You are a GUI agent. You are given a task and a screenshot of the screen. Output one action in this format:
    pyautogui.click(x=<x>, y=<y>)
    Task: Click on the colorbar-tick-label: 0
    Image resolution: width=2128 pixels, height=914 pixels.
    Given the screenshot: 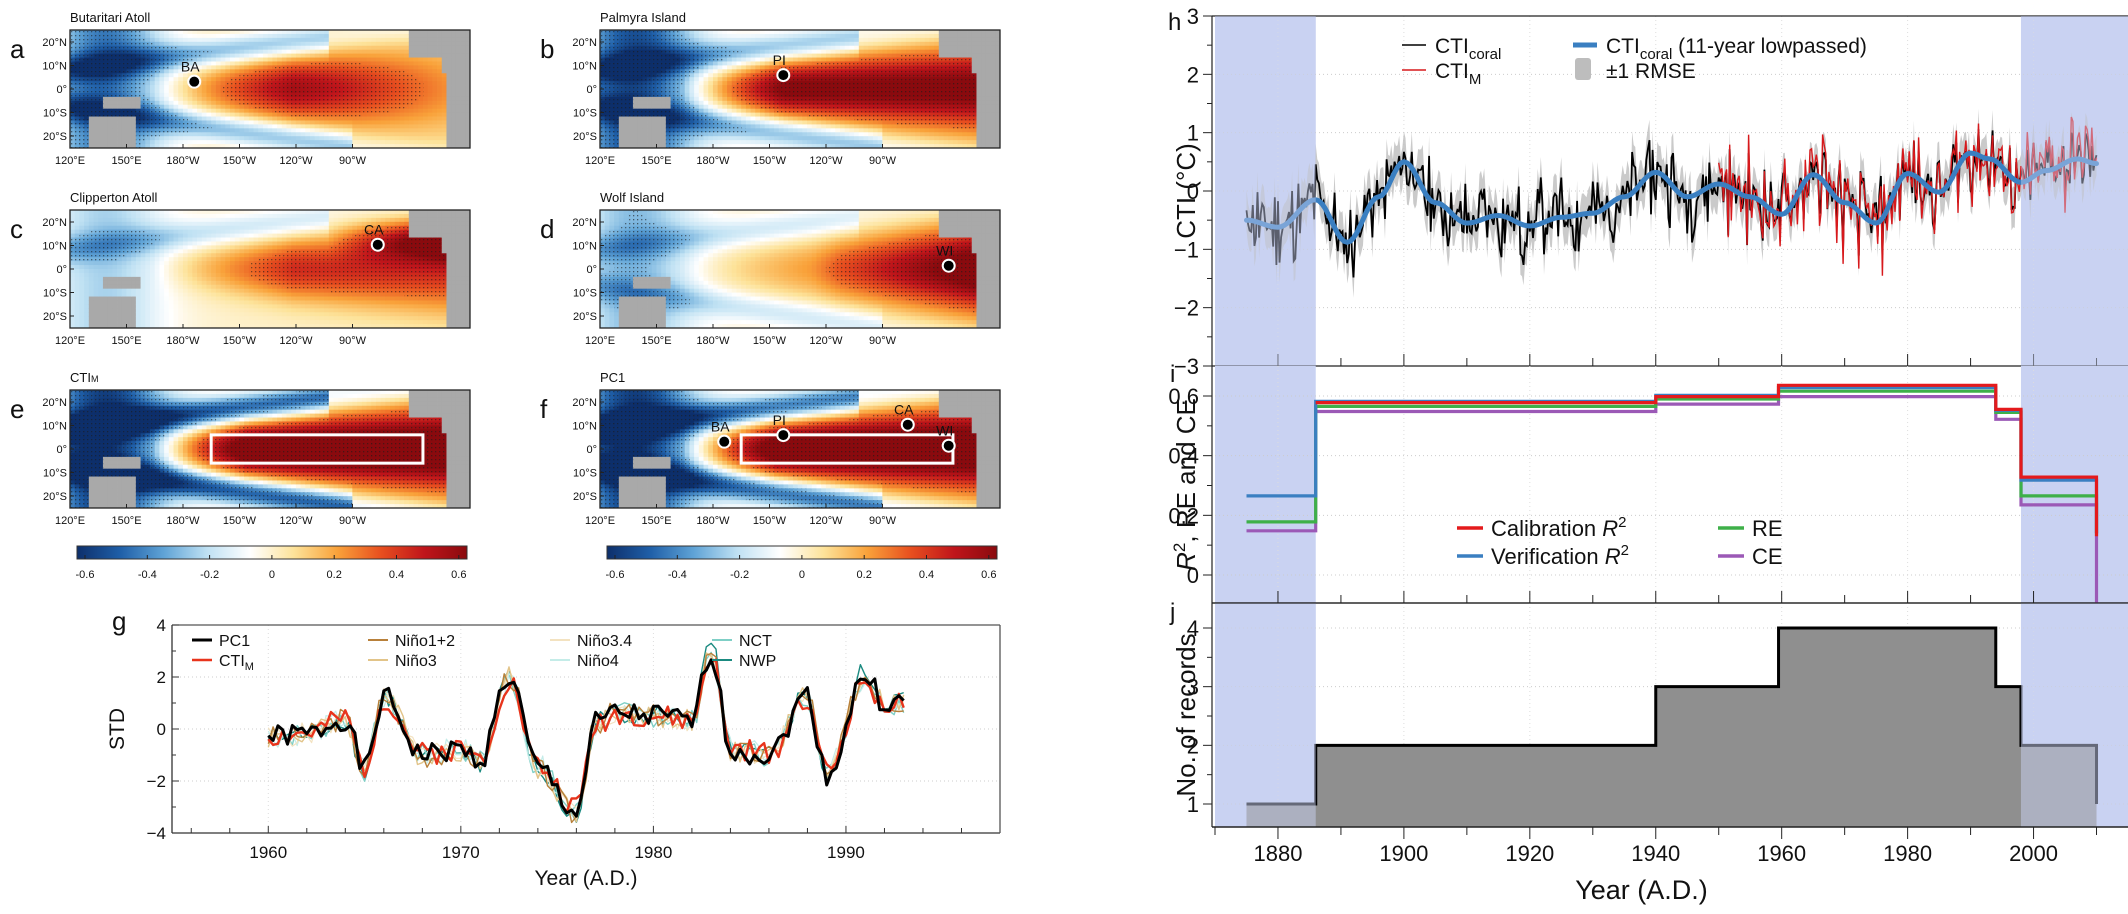 What is the action you would take?
    pyautogui.click(x=802, y=575)
    